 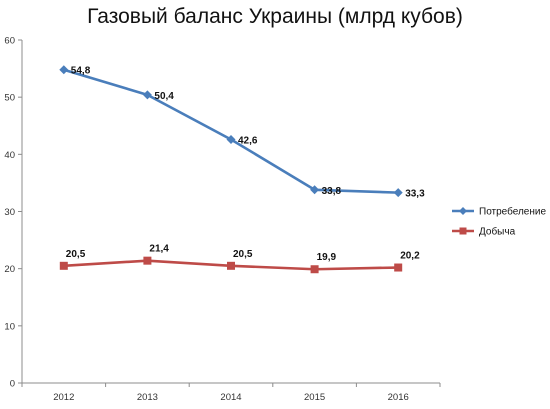 I want to click on chart-title: Газовый баланс Украины (млрд кубов), so click(x=275, y=16).